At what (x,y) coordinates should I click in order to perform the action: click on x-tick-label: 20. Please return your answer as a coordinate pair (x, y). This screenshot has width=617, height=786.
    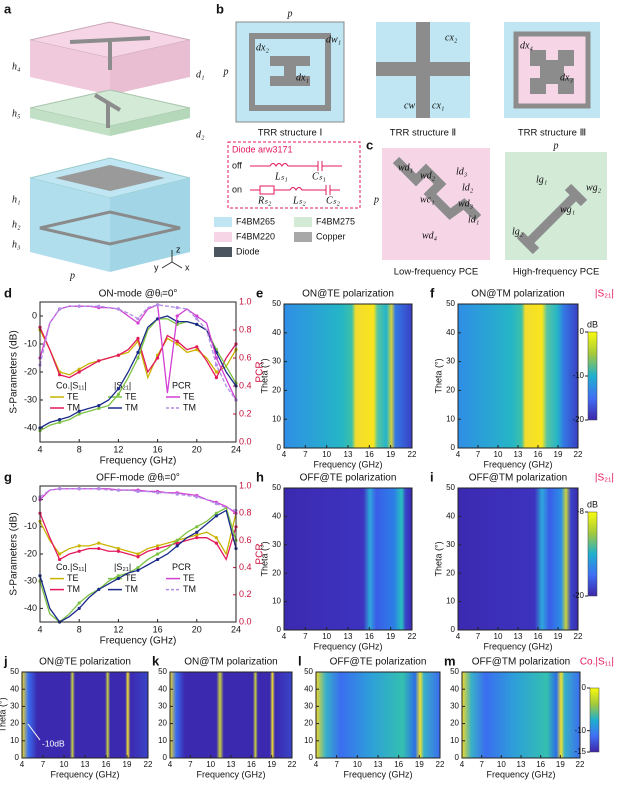
    Looking at the image, I should click on (197, 629).